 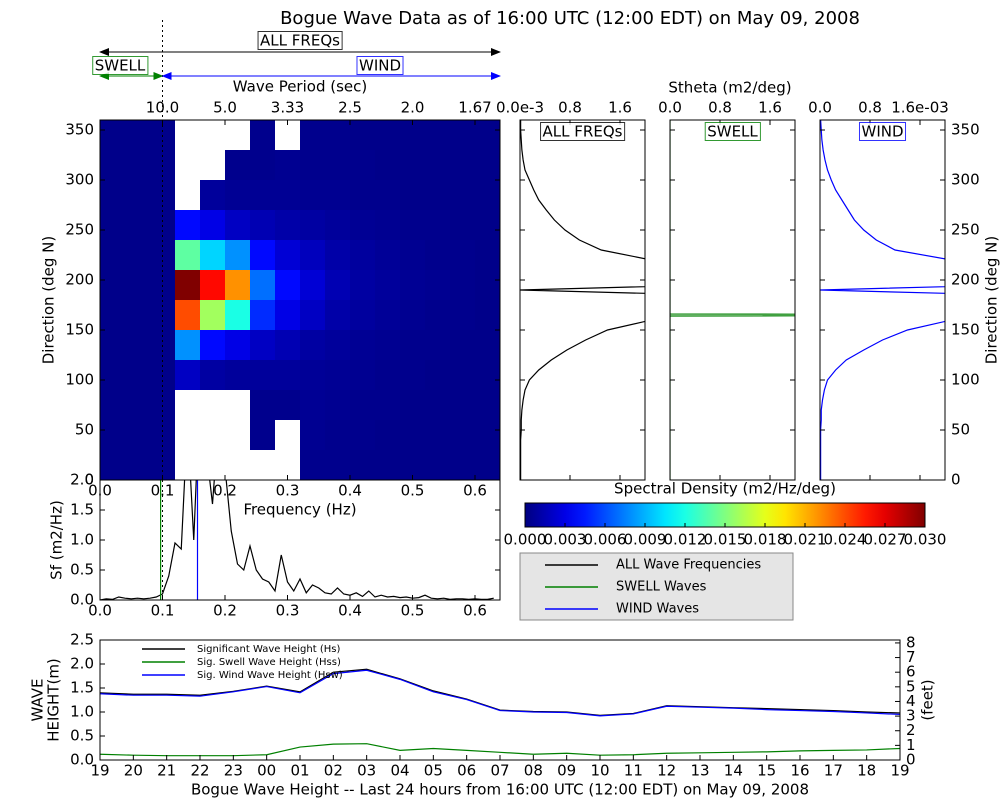 I want to click on x-tick-label: 21, so click(x=166, y=771).